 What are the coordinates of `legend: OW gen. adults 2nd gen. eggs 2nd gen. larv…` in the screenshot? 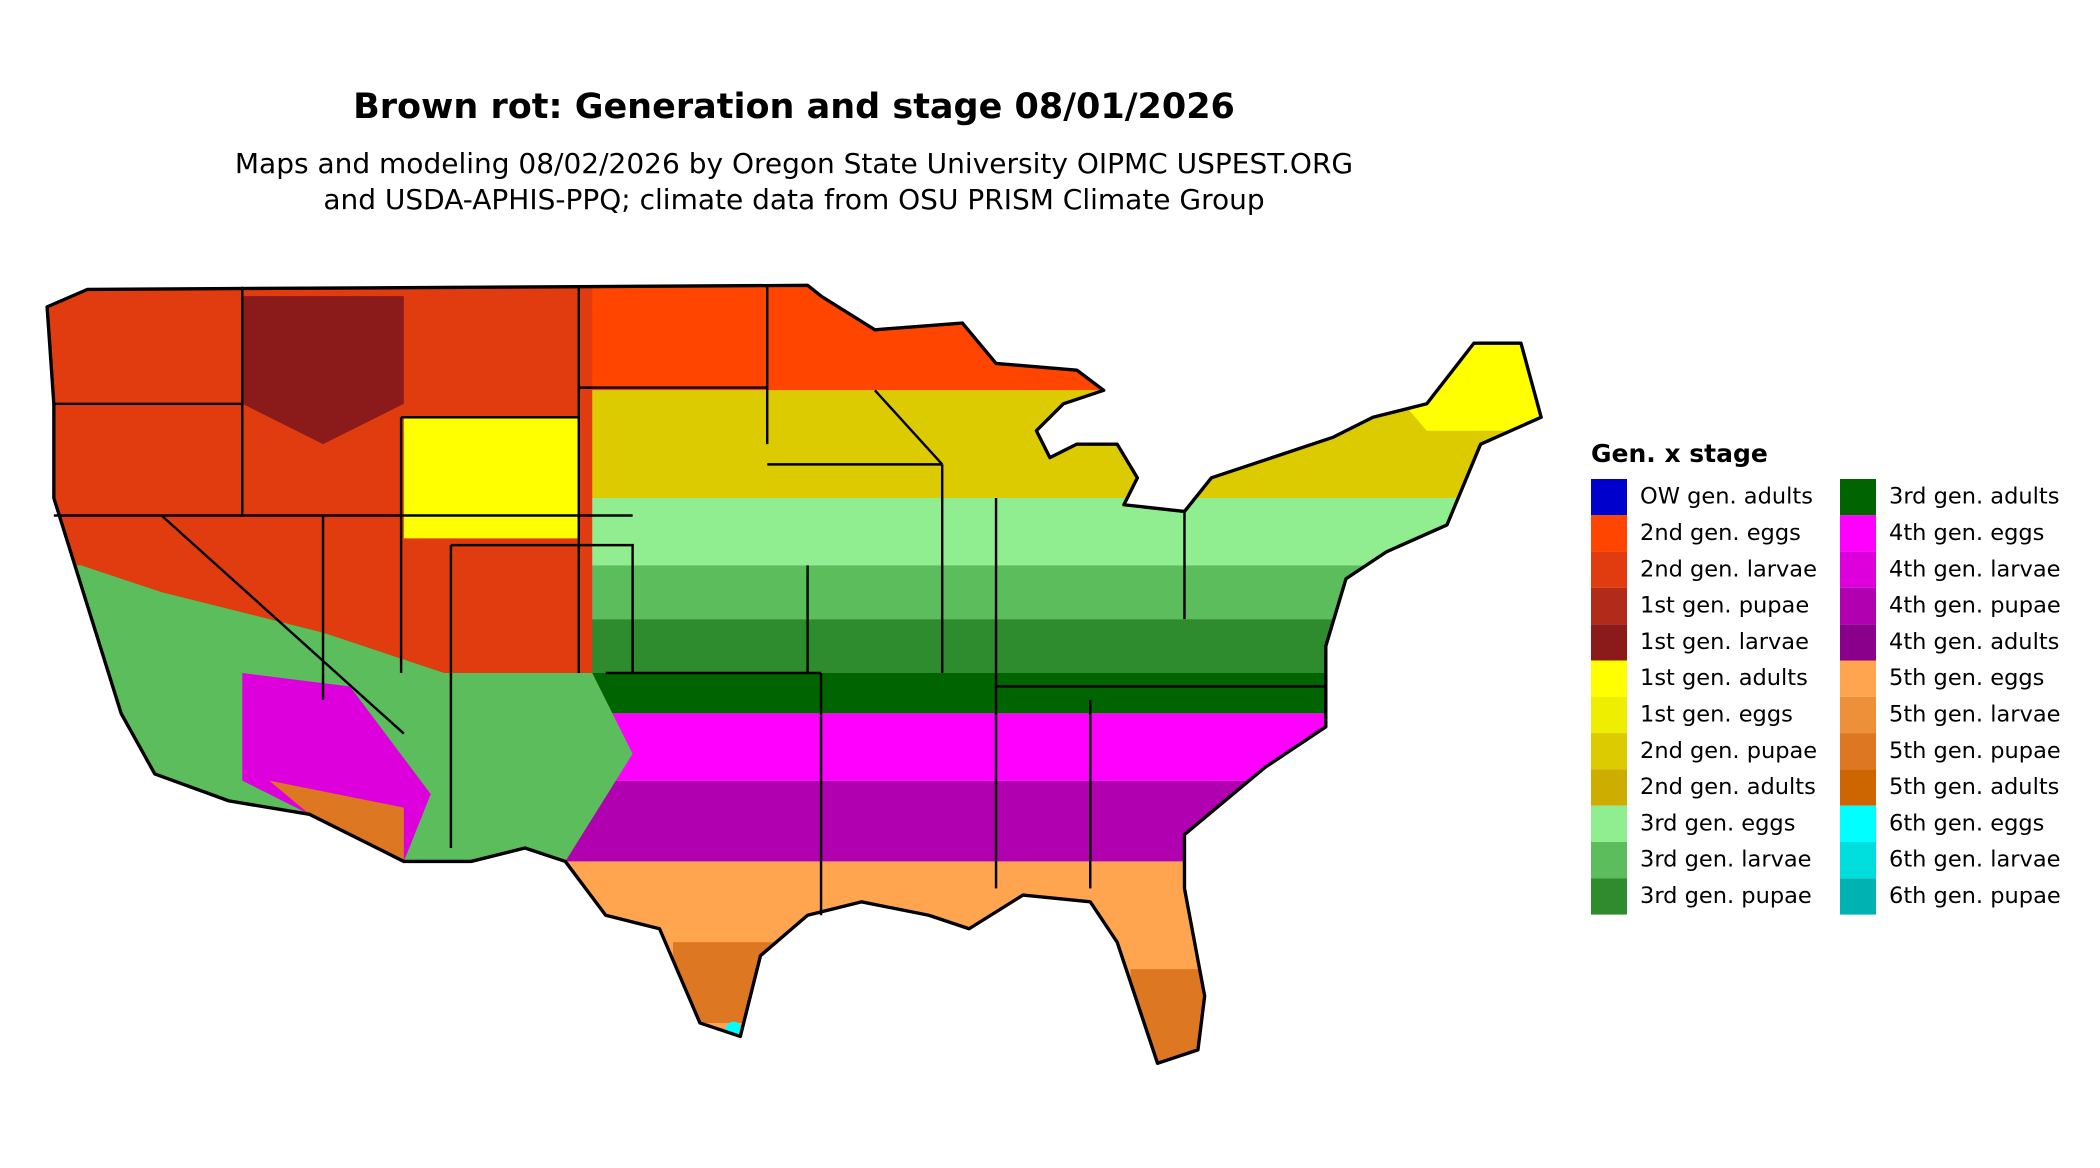 It's located at (1826, 697).